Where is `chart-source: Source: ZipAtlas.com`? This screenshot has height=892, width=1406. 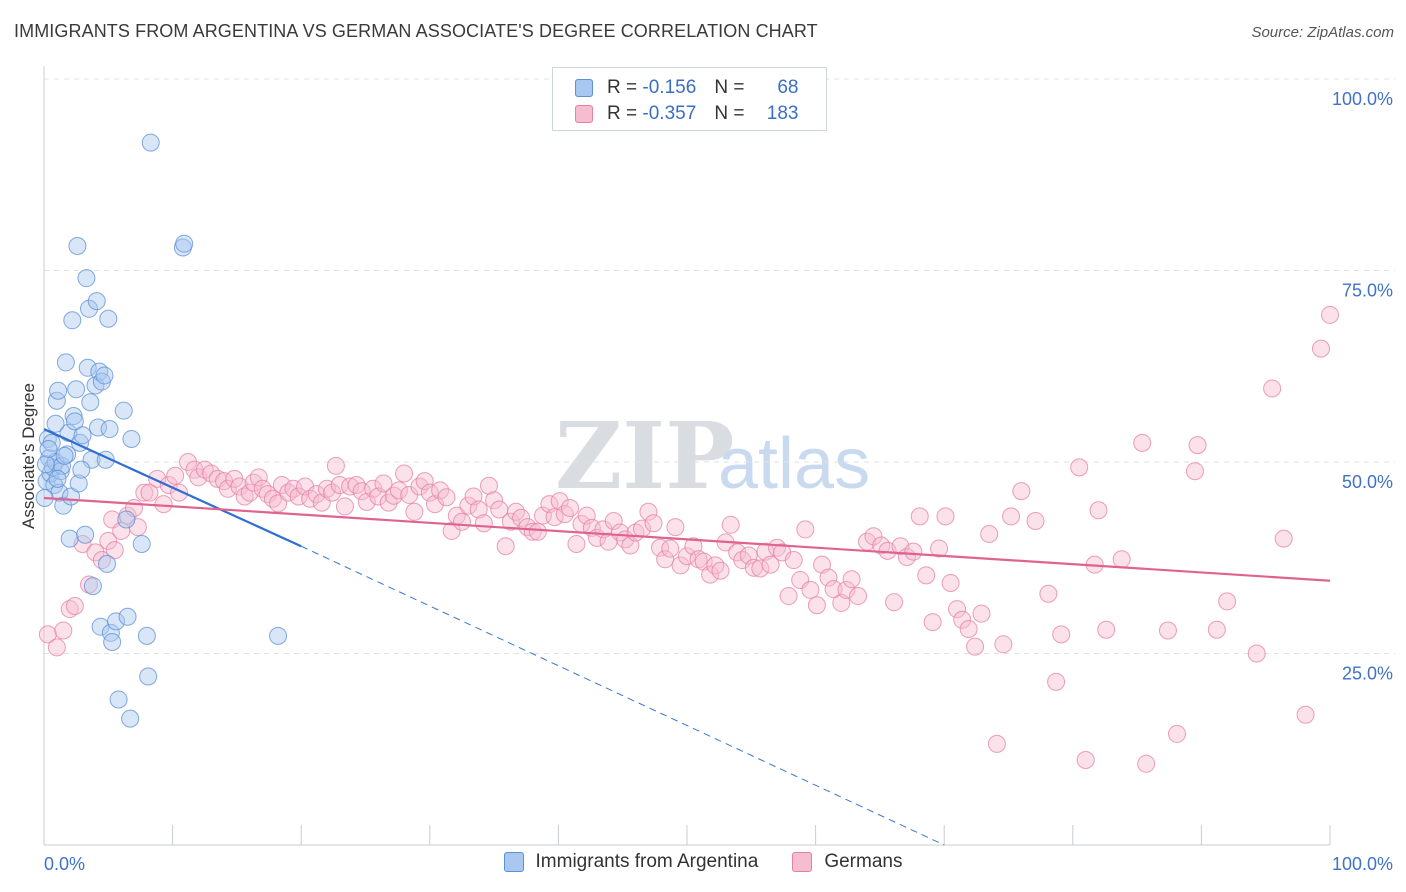 chart-source: Source: ZipAtlas.com is located at coordinates (1322, 32).